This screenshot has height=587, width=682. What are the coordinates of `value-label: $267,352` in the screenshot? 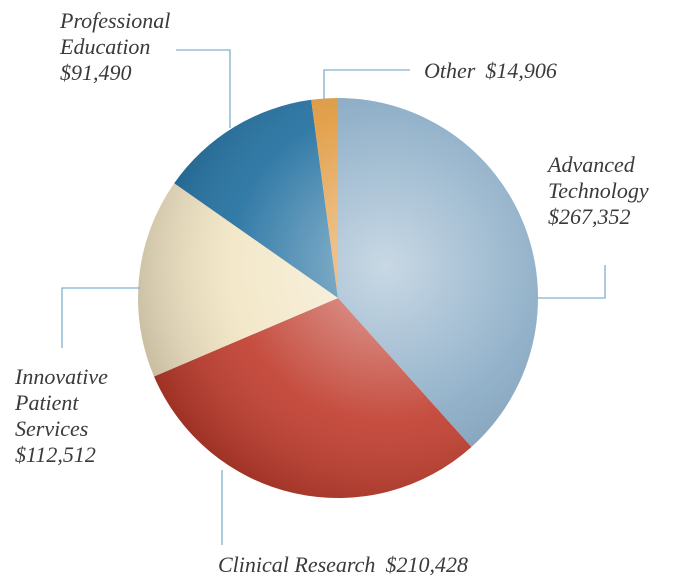 It's located at (589, 216).